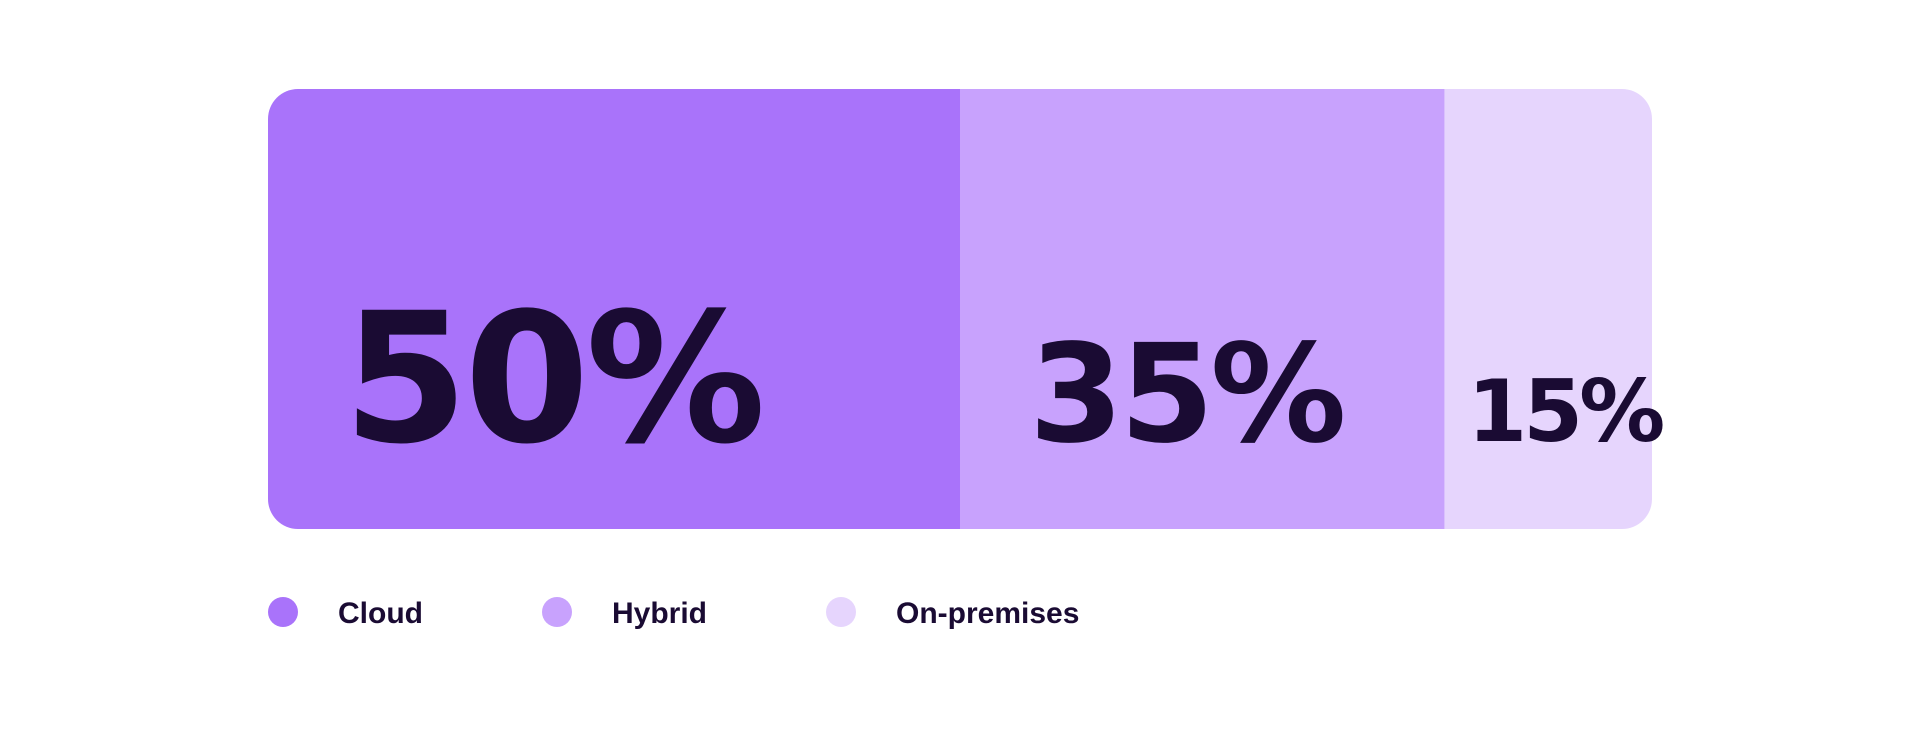 The image size is (1920, 733). I want to click on legend-swatch-hybrid, so click(557, 612).